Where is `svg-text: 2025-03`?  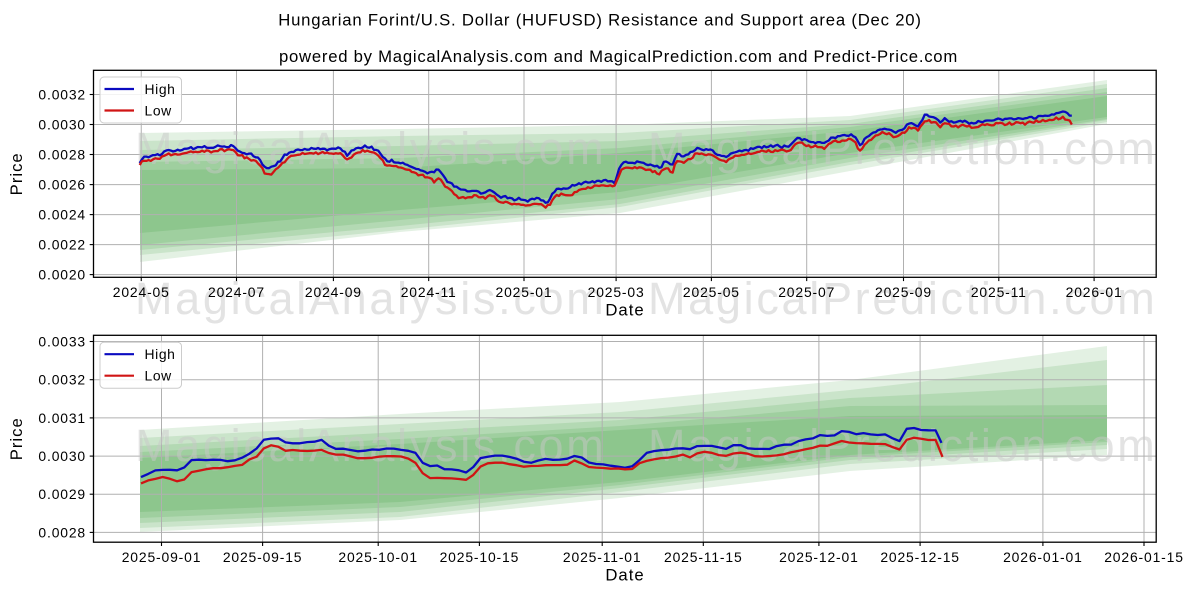
svg-text: 2025-03 is located at coordinates (616, 292).